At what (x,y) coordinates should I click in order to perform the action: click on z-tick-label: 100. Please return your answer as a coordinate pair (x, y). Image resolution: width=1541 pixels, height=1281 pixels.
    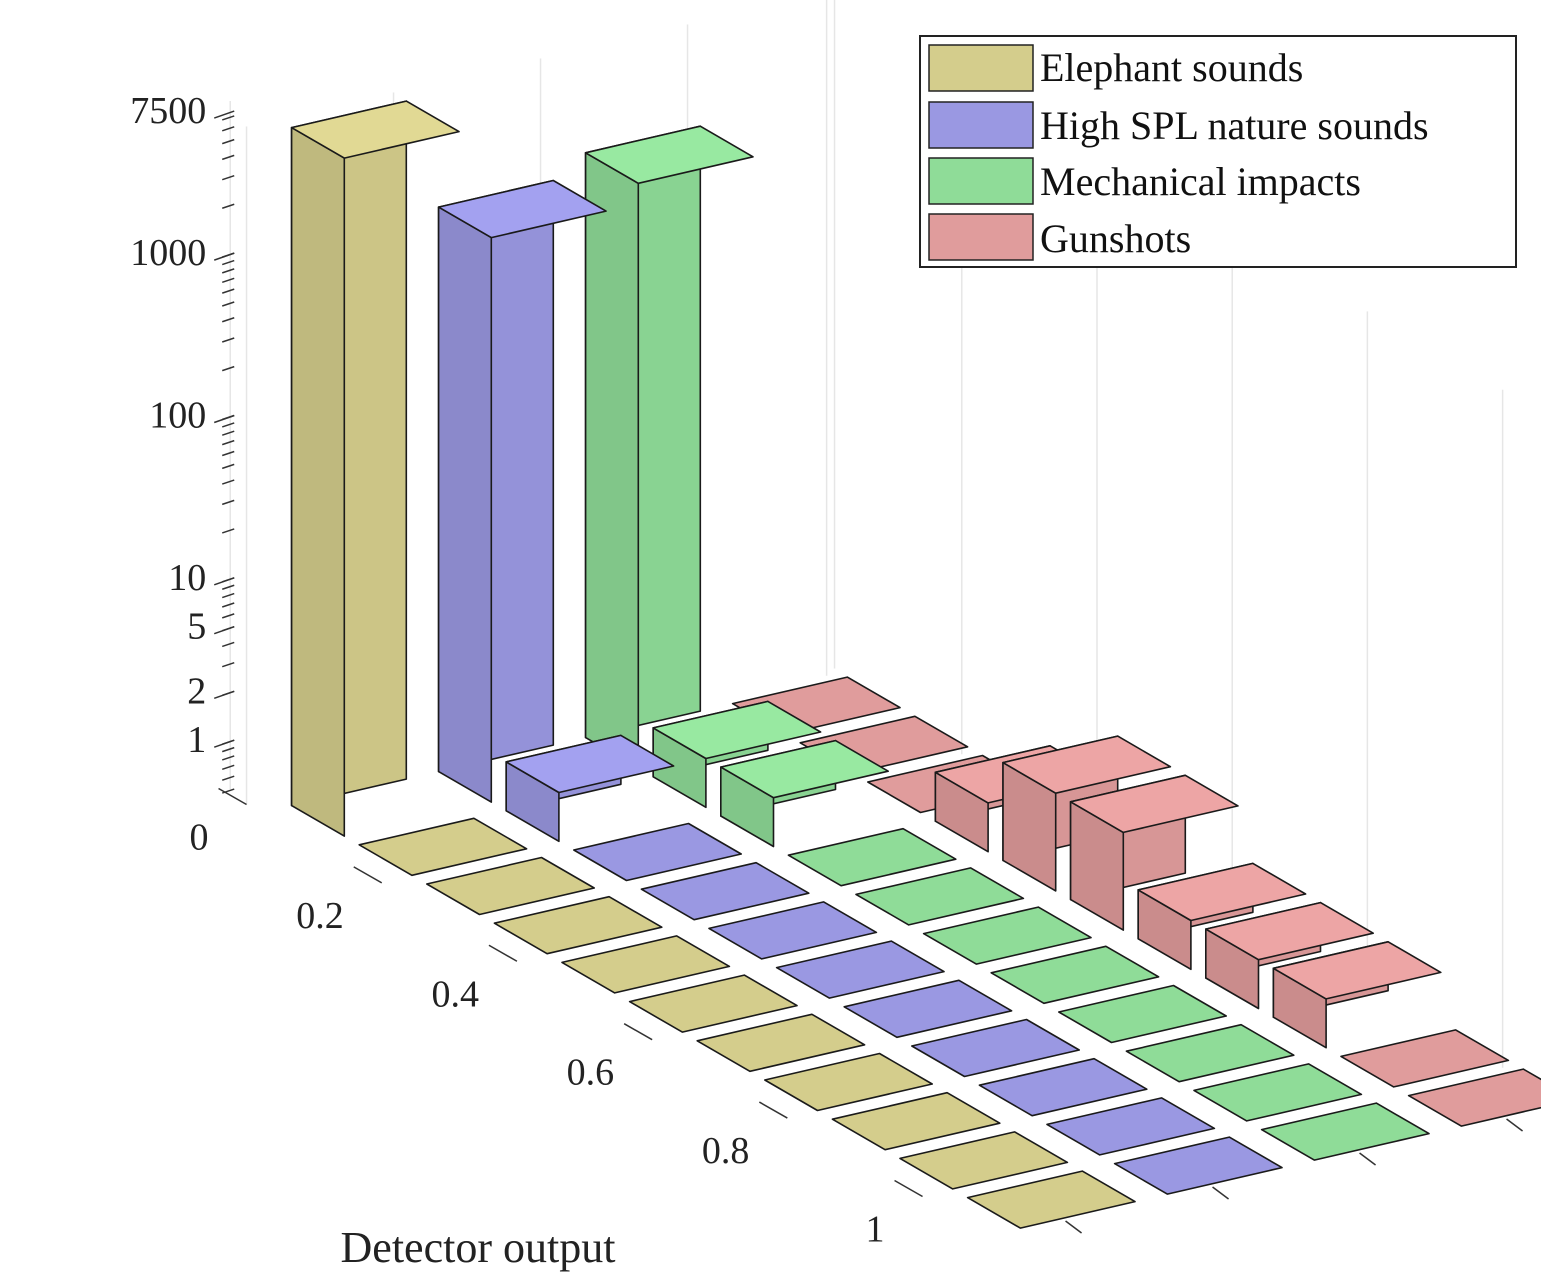
    Looking at the image, I should click on (177, 415).